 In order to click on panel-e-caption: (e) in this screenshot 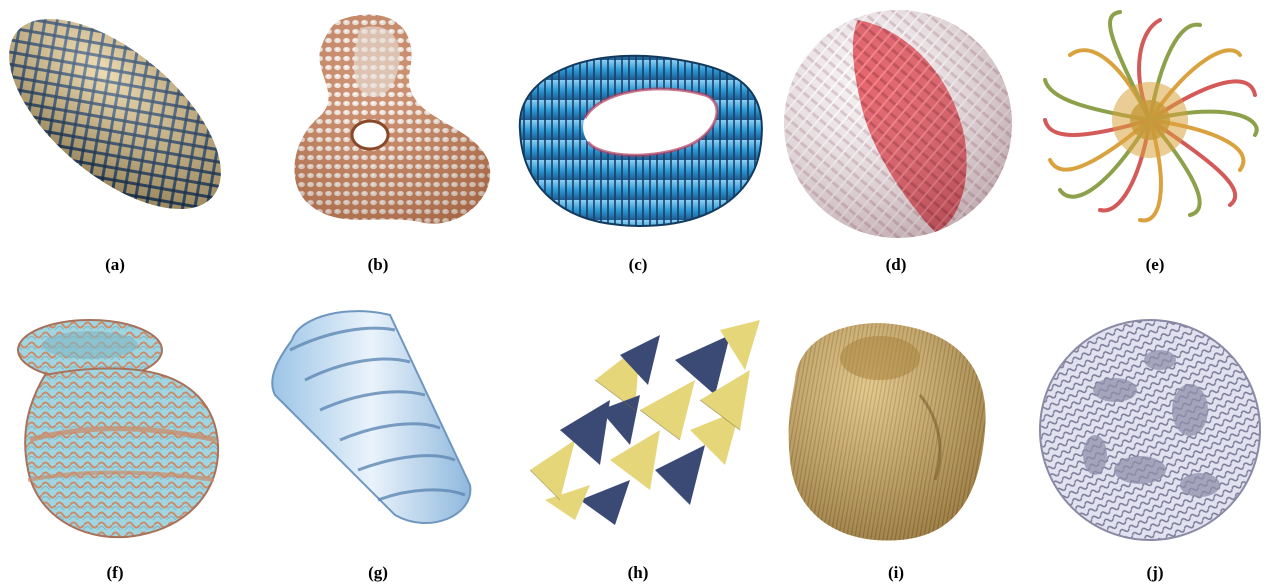, I will do `click(1155, 264)`.